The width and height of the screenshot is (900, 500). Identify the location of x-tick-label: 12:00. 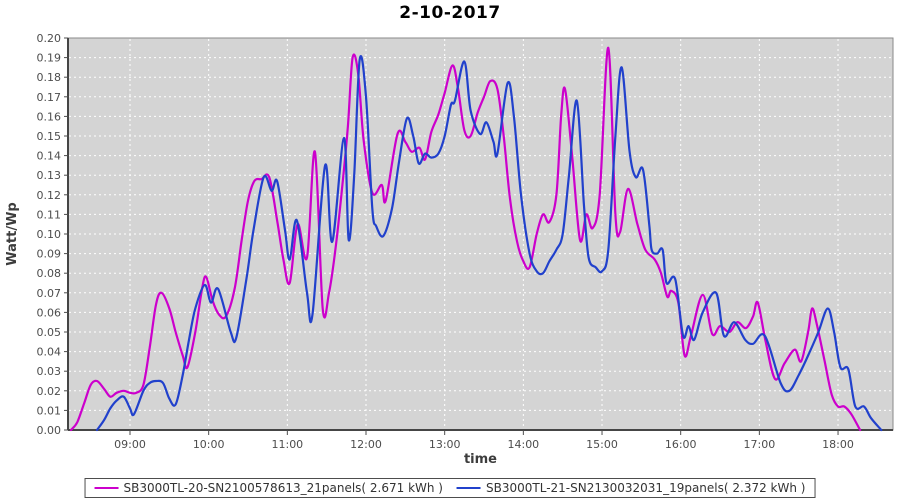
(366, 444).